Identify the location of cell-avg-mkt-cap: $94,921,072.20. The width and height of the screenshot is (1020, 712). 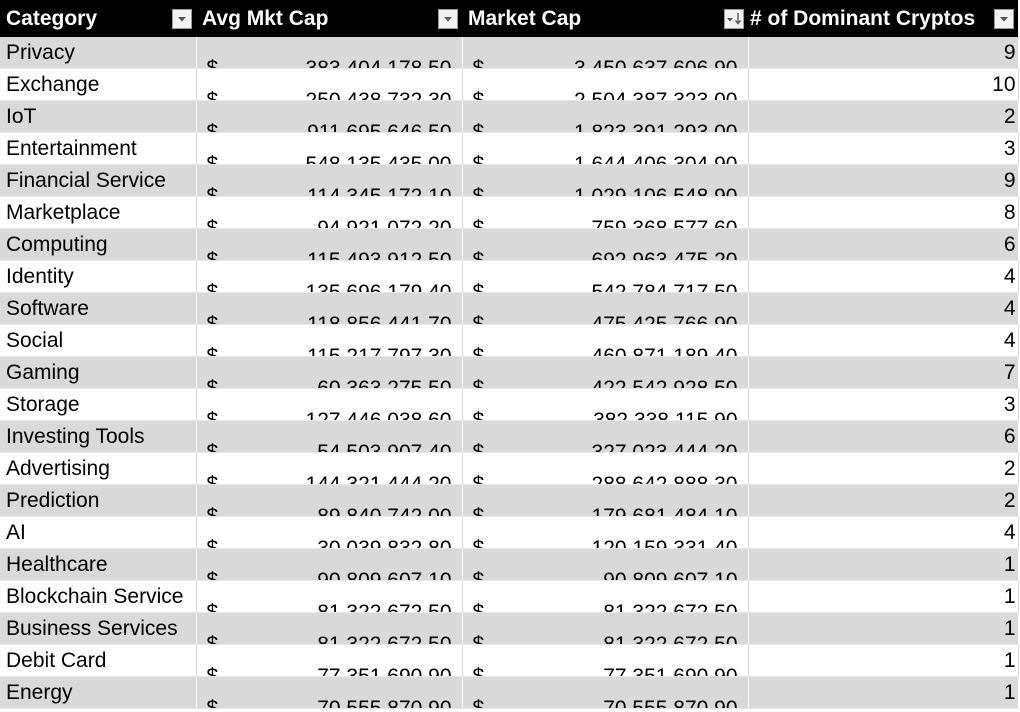
(329, 212).